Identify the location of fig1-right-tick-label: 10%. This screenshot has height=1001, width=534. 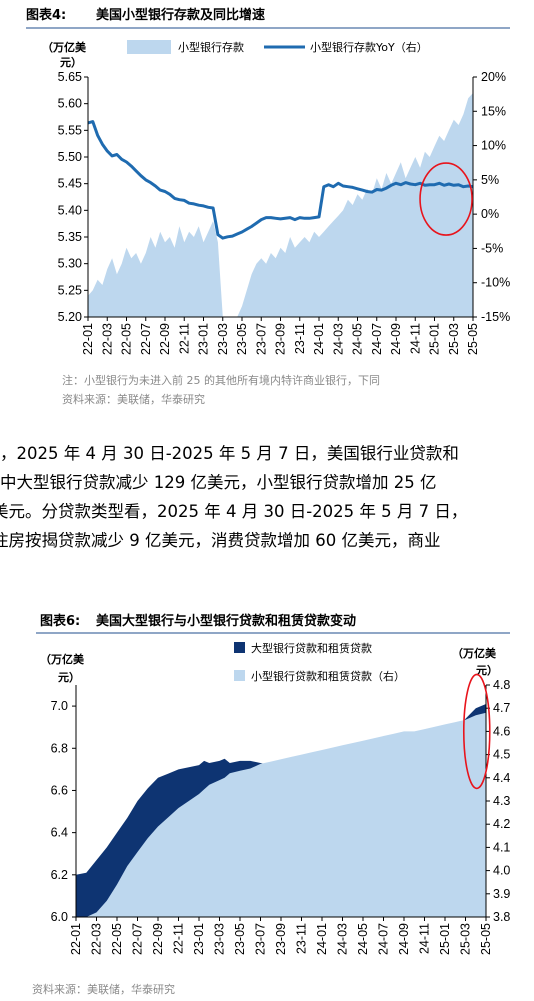
(493, 146).